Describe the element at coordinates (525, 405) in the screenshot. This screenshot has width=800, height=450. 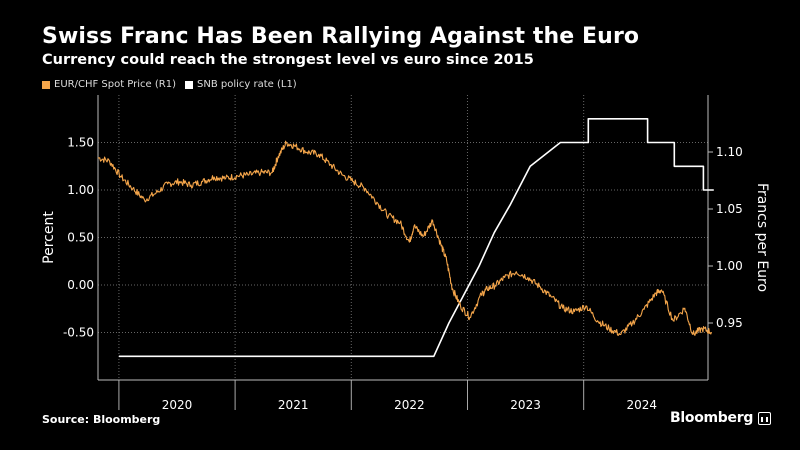
I see `x-tick-label: 2023` at that location.